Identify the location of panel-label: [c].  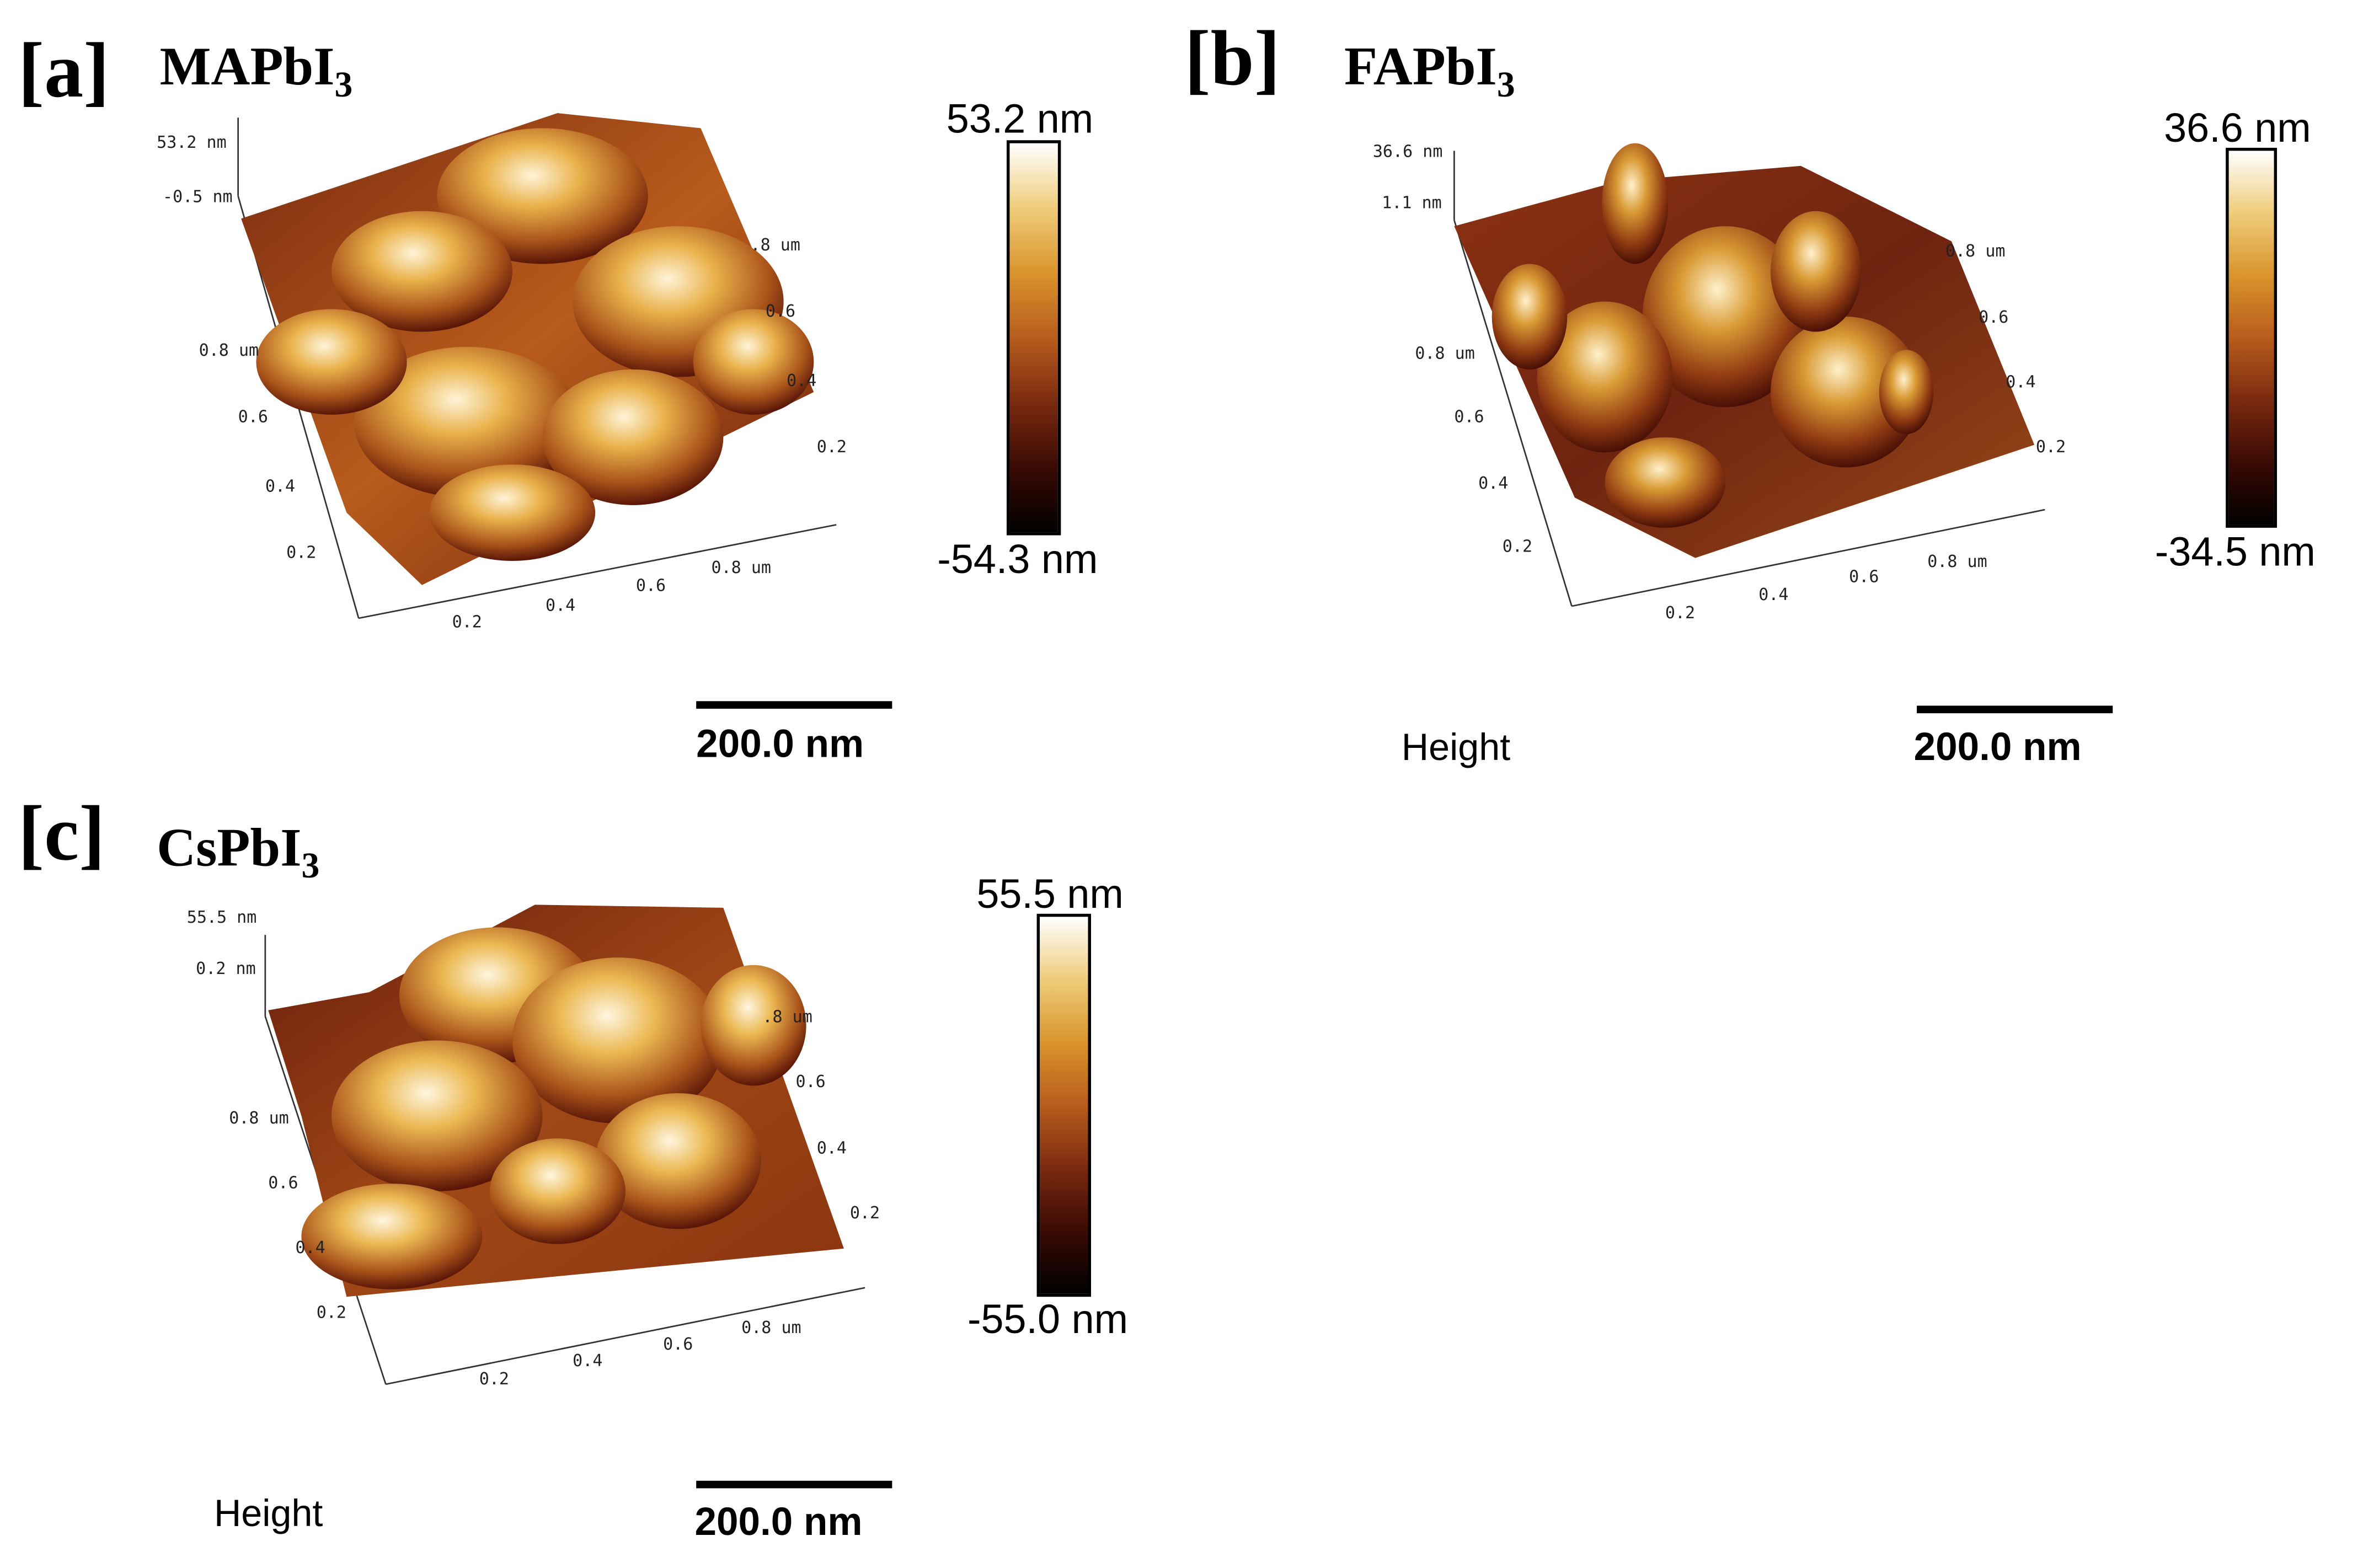
(62, 834).